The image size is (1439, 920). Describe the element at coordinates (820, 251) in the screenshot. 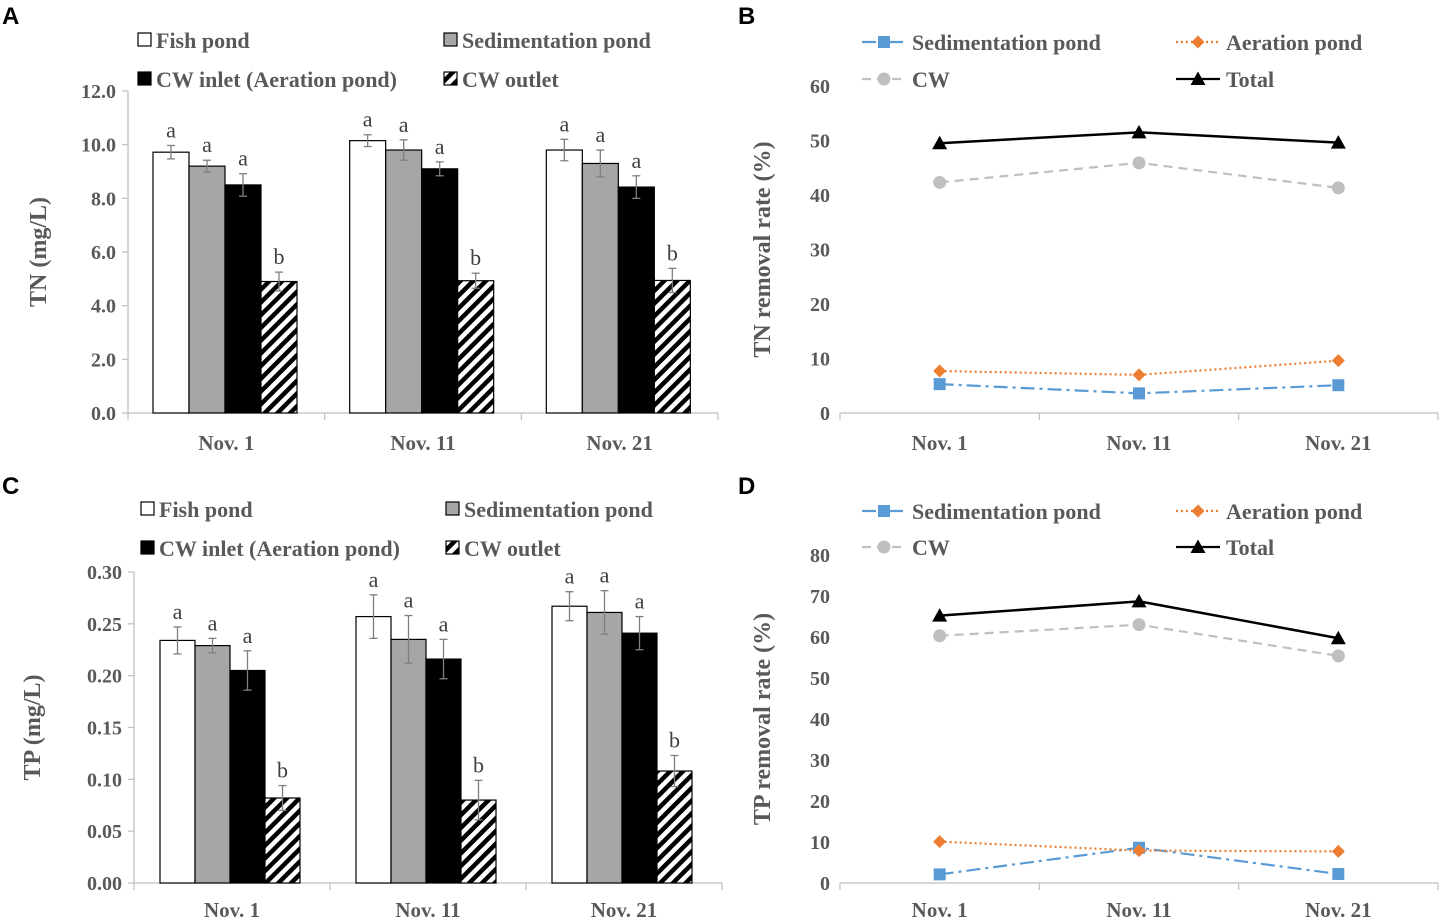

I see `y-tick-label: 30` at that location.